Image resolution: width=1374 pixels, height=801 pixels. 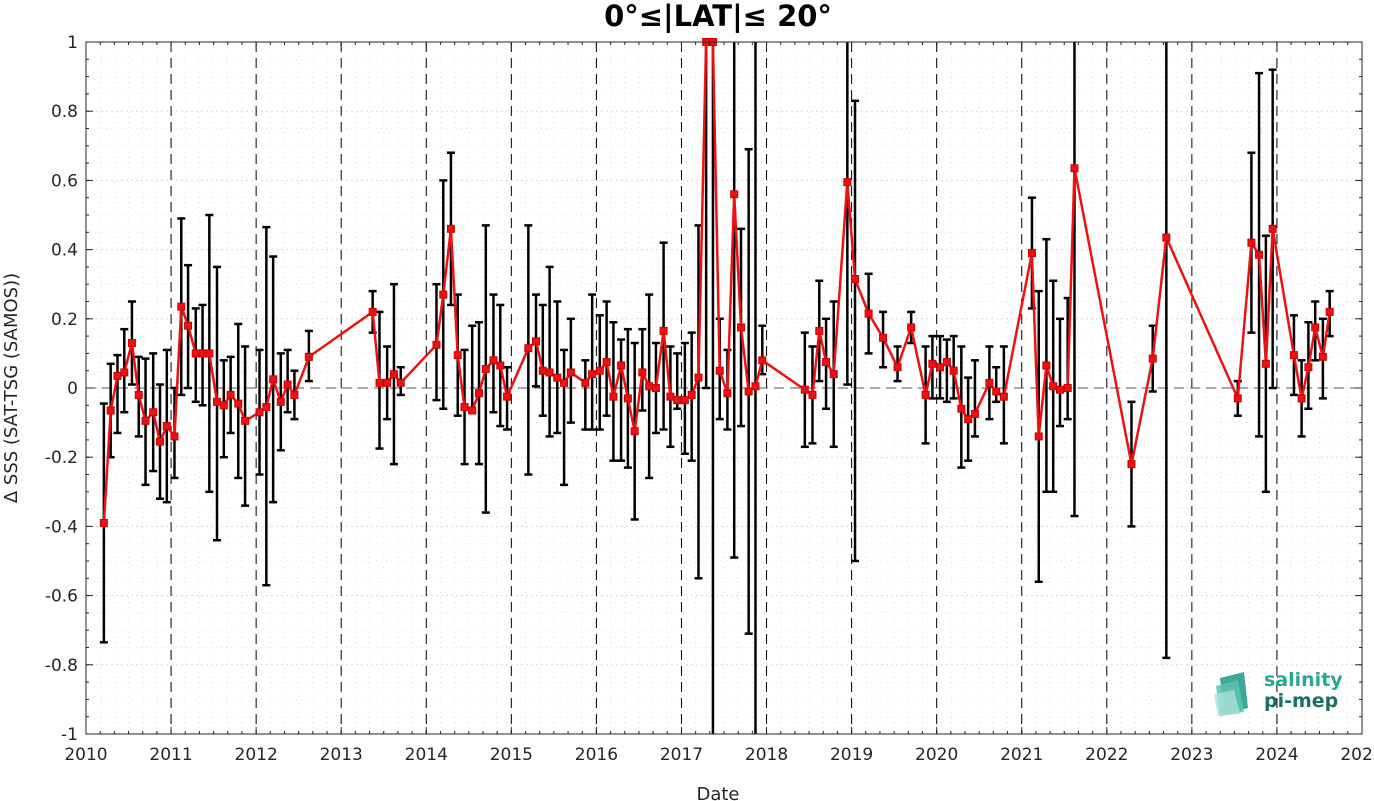 What do you see at coordinates (256, 755) in the screenshot?
I see `x-tick-label: 2012` at bounding box center [256, 755].